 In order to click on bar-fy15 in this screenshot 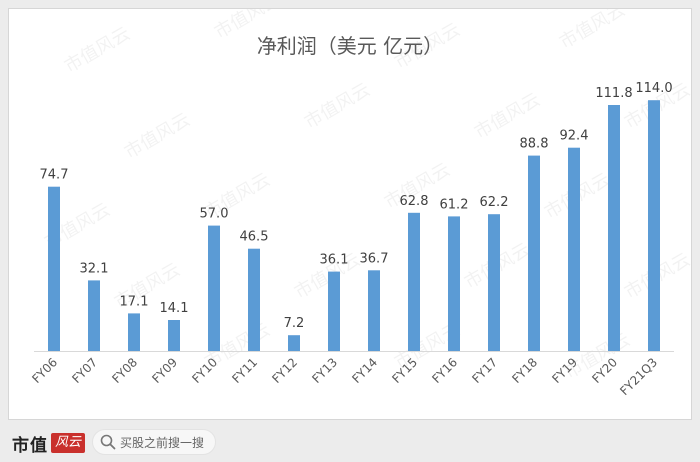, I will do `click(414, 281)`.